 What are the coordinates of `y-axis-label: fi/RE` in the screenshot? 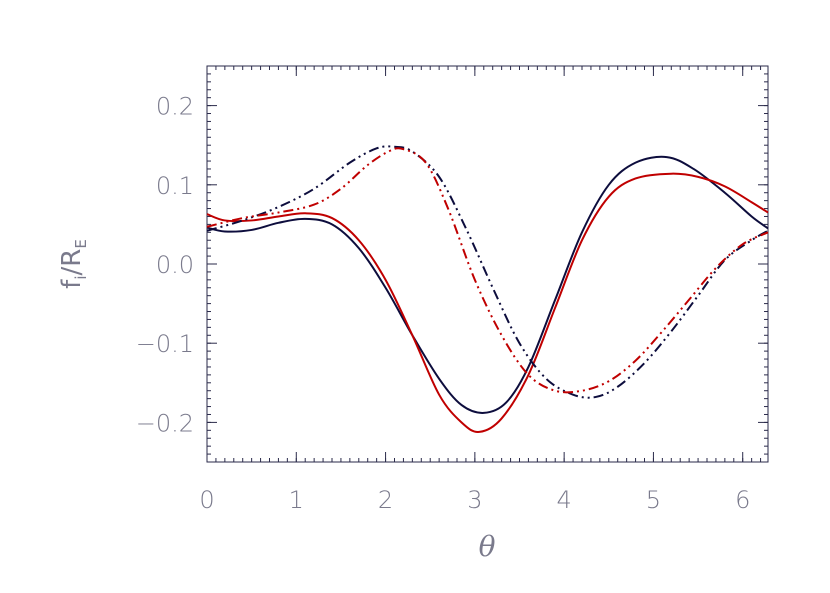 It's located at (73, 264).